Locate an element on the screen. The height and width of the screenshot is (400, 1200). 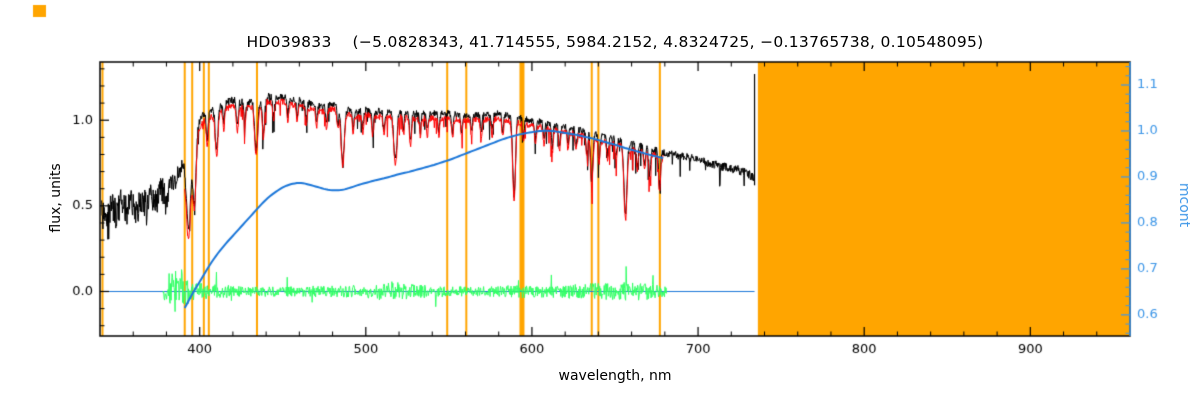
y-axis-label-left: flux, units is located at coordinates (56, 198).